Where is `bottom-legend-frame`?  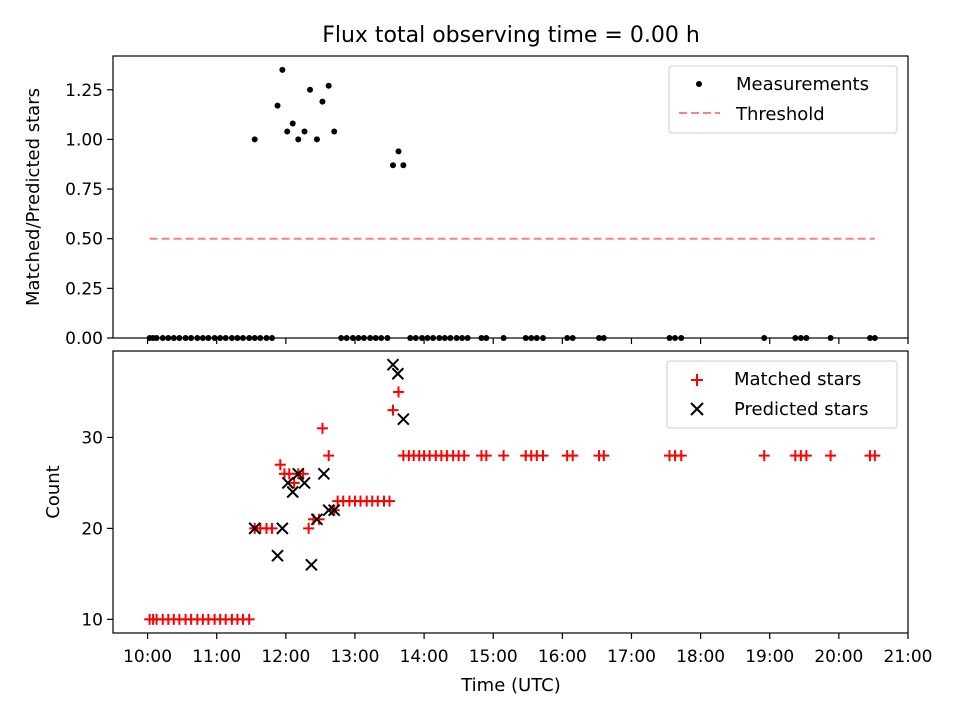
bottom-legend-frame is located at coordinates (782, 394).